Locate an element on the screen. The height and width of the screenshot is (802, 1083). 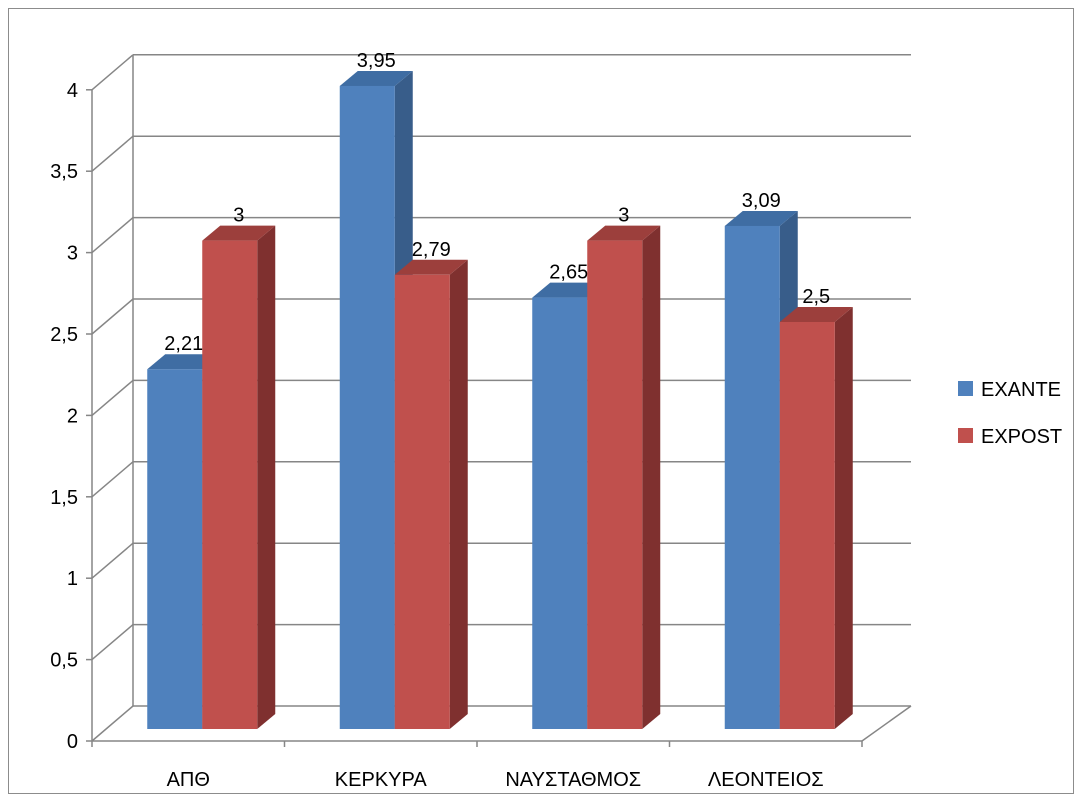
y-tick-label: 1 is located at coordinates (72, 579).